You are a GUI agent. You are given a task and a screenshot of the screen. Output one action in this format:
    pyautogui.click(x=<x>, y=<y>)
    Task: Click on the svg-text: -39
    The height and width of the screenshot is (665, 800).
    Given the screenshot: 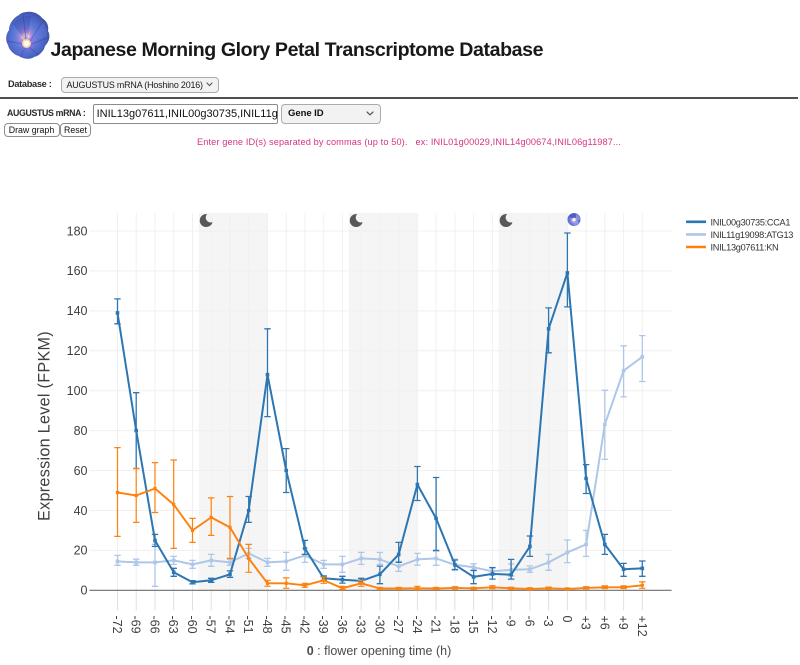 What is the action you would take?
    pyautogui.click(x=323, y=625)
    